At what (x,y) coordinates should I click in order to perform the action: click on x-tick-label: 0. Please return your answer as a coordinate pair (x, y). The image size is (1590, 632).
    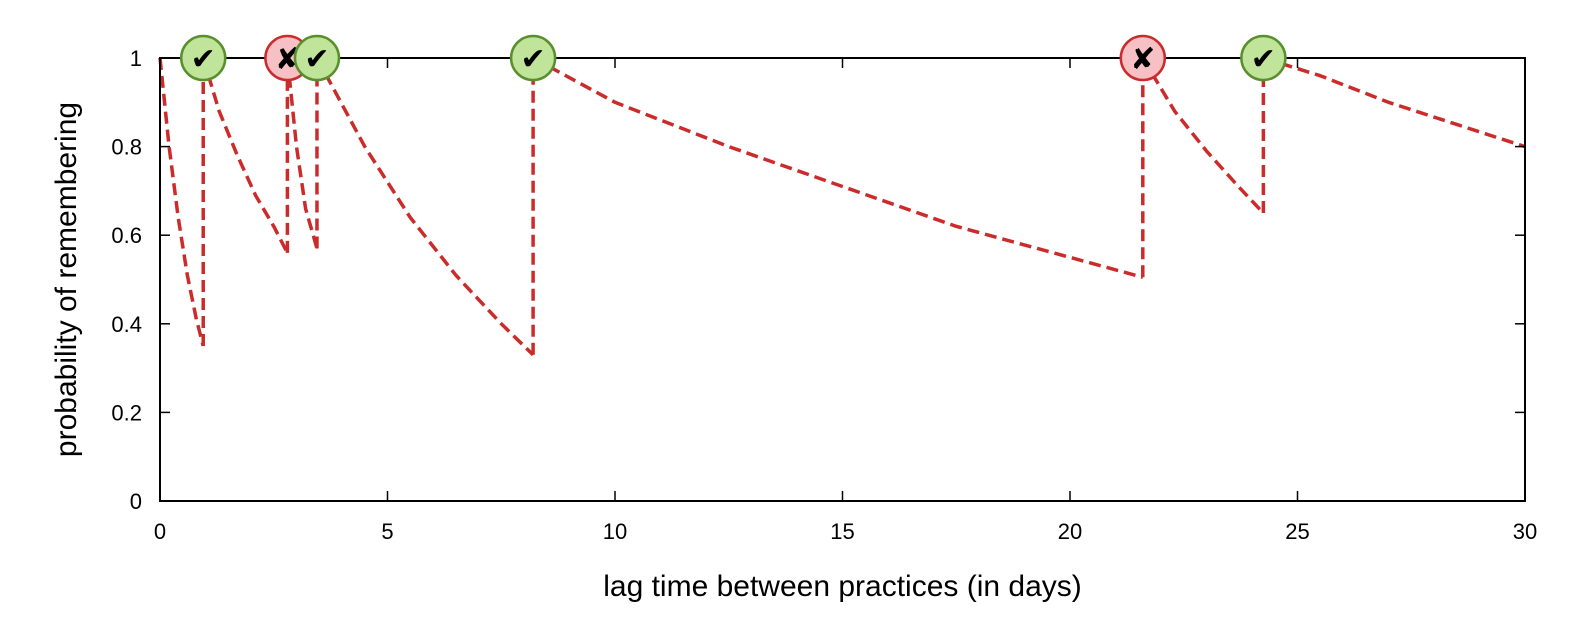
    Looking at the image, I should click on (160, 531).